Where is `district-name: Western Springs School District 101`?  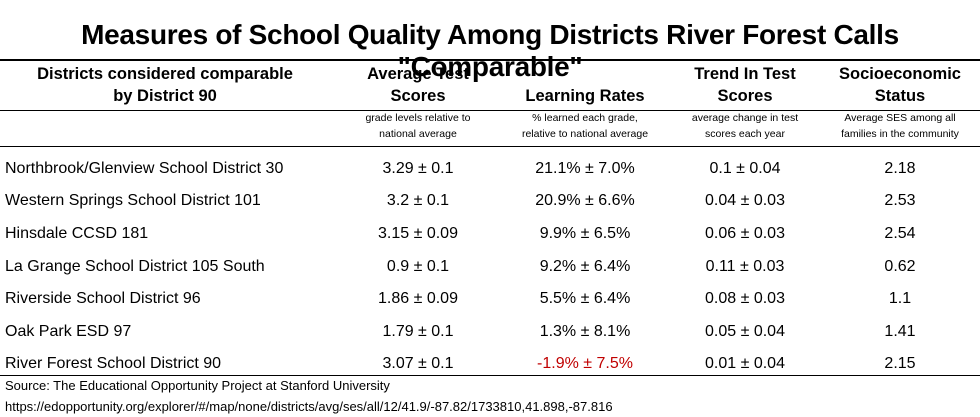
district-name: Western Springs School District 101 is located at coordinates (133, 200).